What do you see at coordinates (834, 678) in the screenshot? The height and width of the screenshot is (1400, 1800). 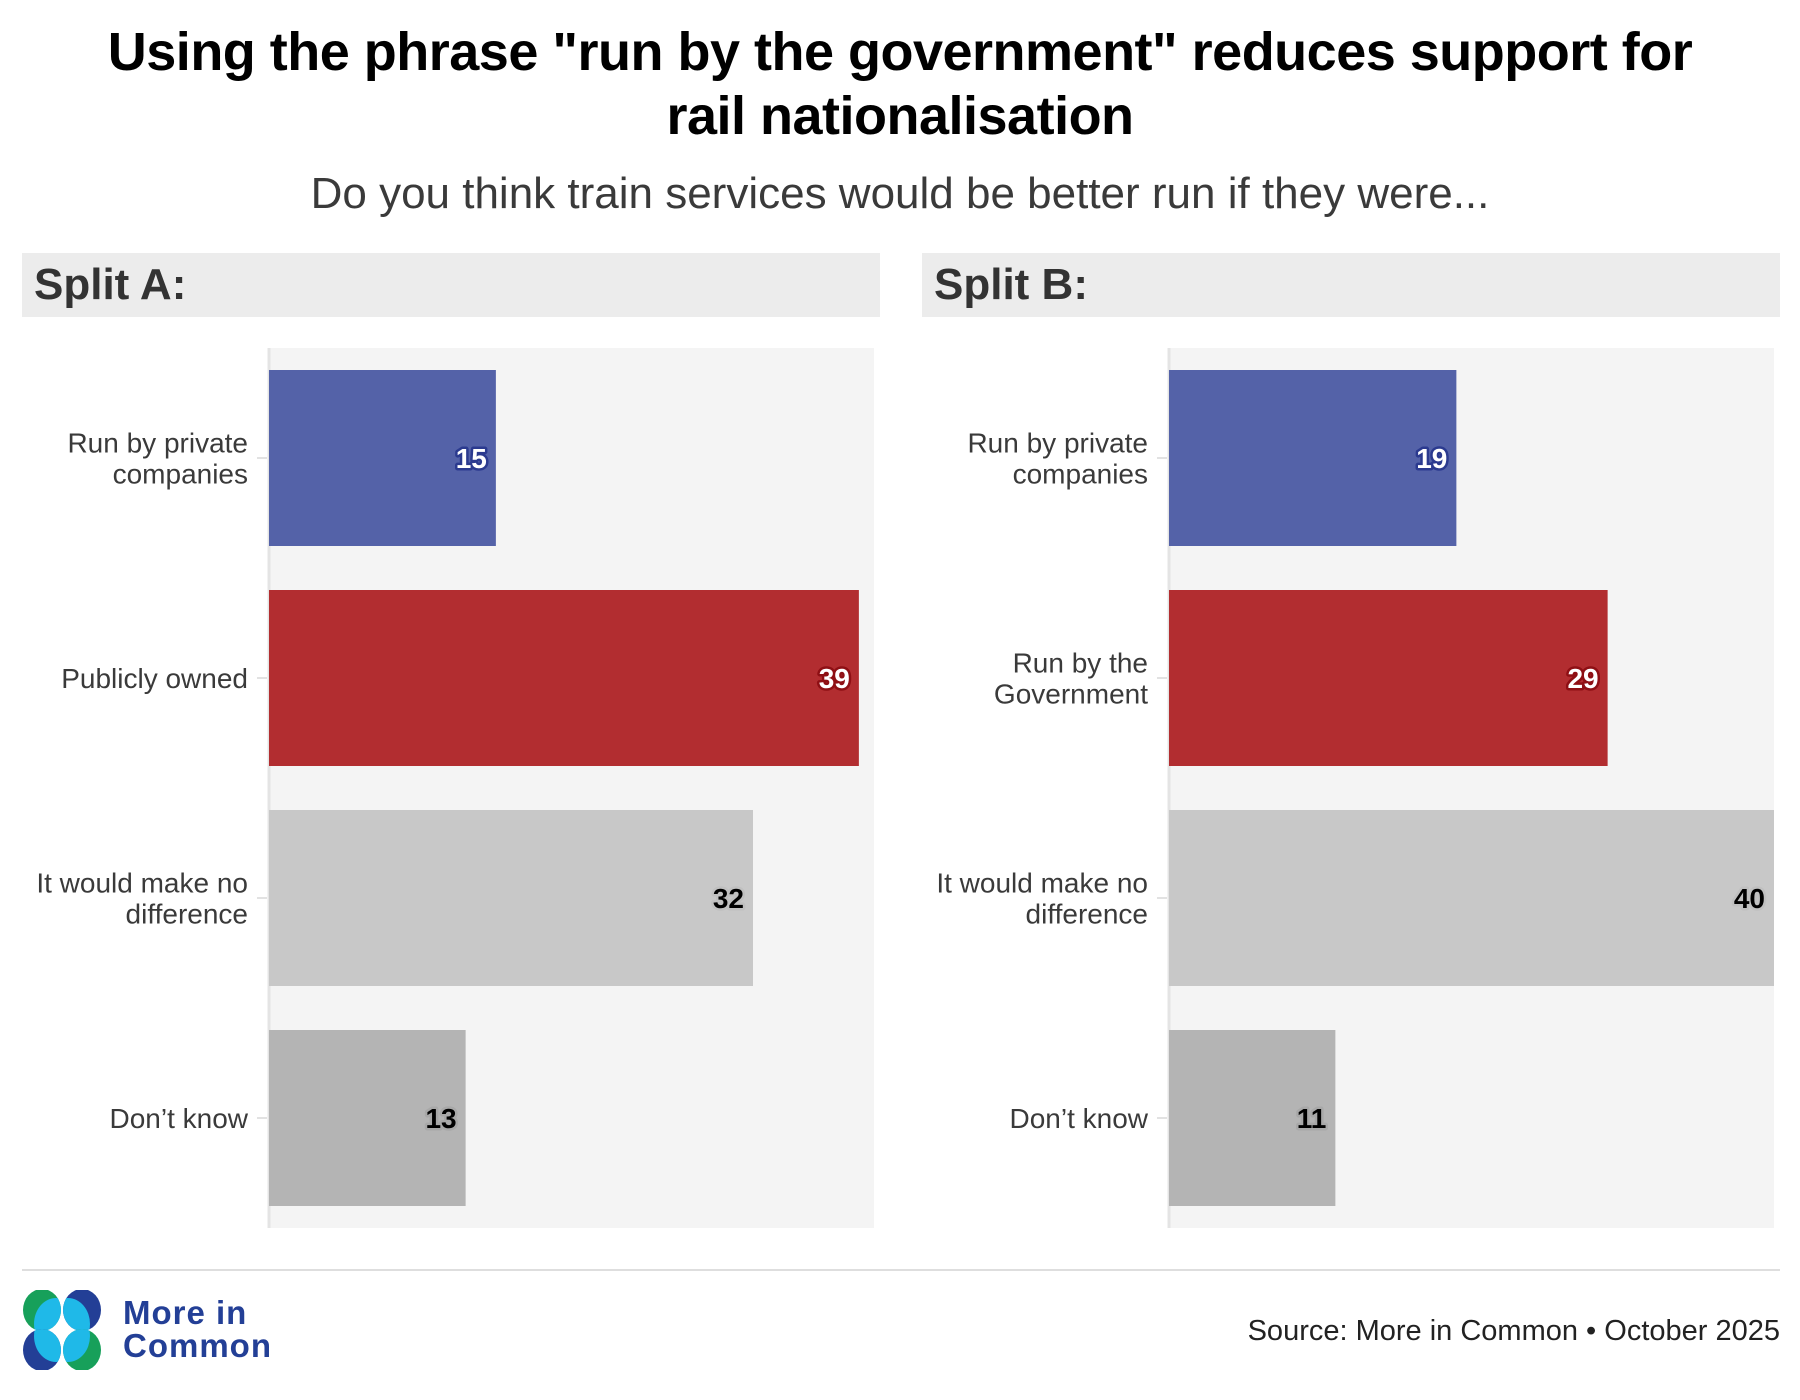 I see `value-label: 39` at bounding box center [834, 678].